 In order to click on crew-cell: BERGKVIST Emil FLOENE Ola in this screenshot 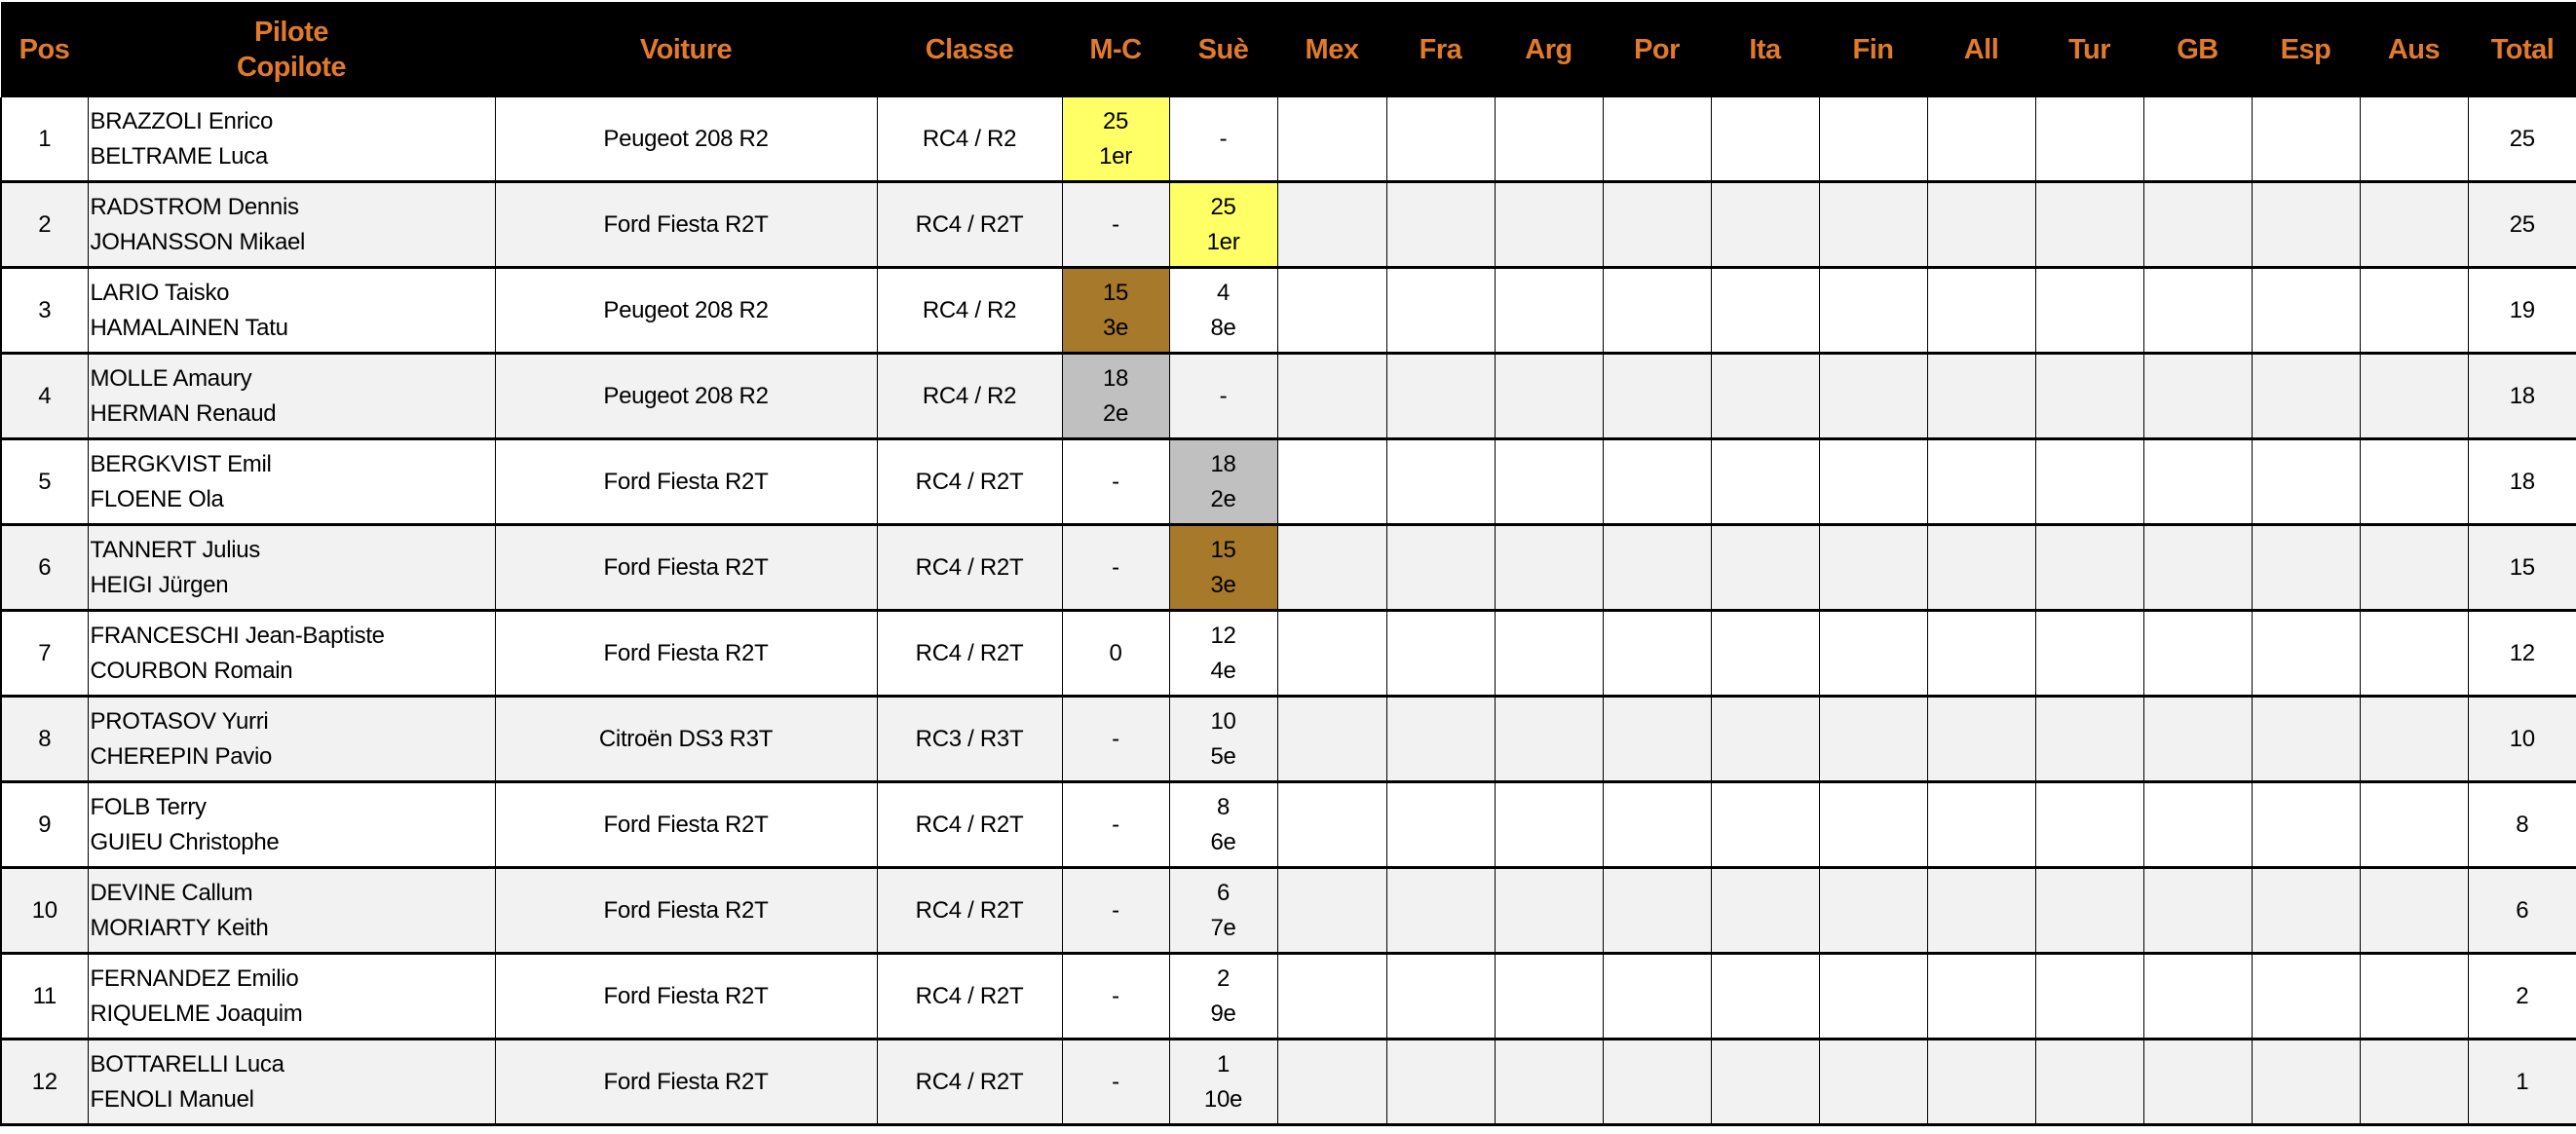, I will do `click(291, 482)`.